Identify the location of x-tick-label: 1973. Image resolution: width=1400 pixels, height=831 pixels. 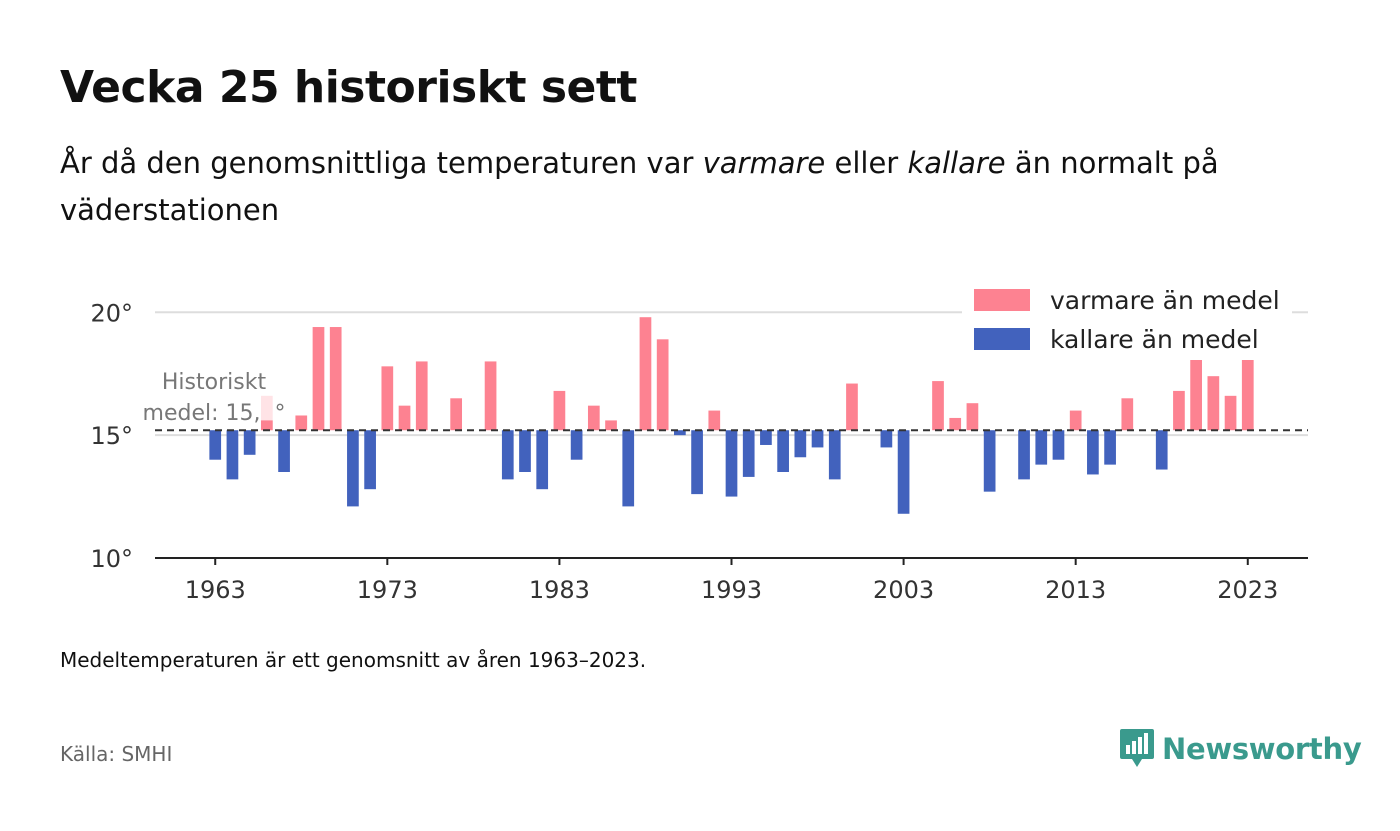
(387, 590).